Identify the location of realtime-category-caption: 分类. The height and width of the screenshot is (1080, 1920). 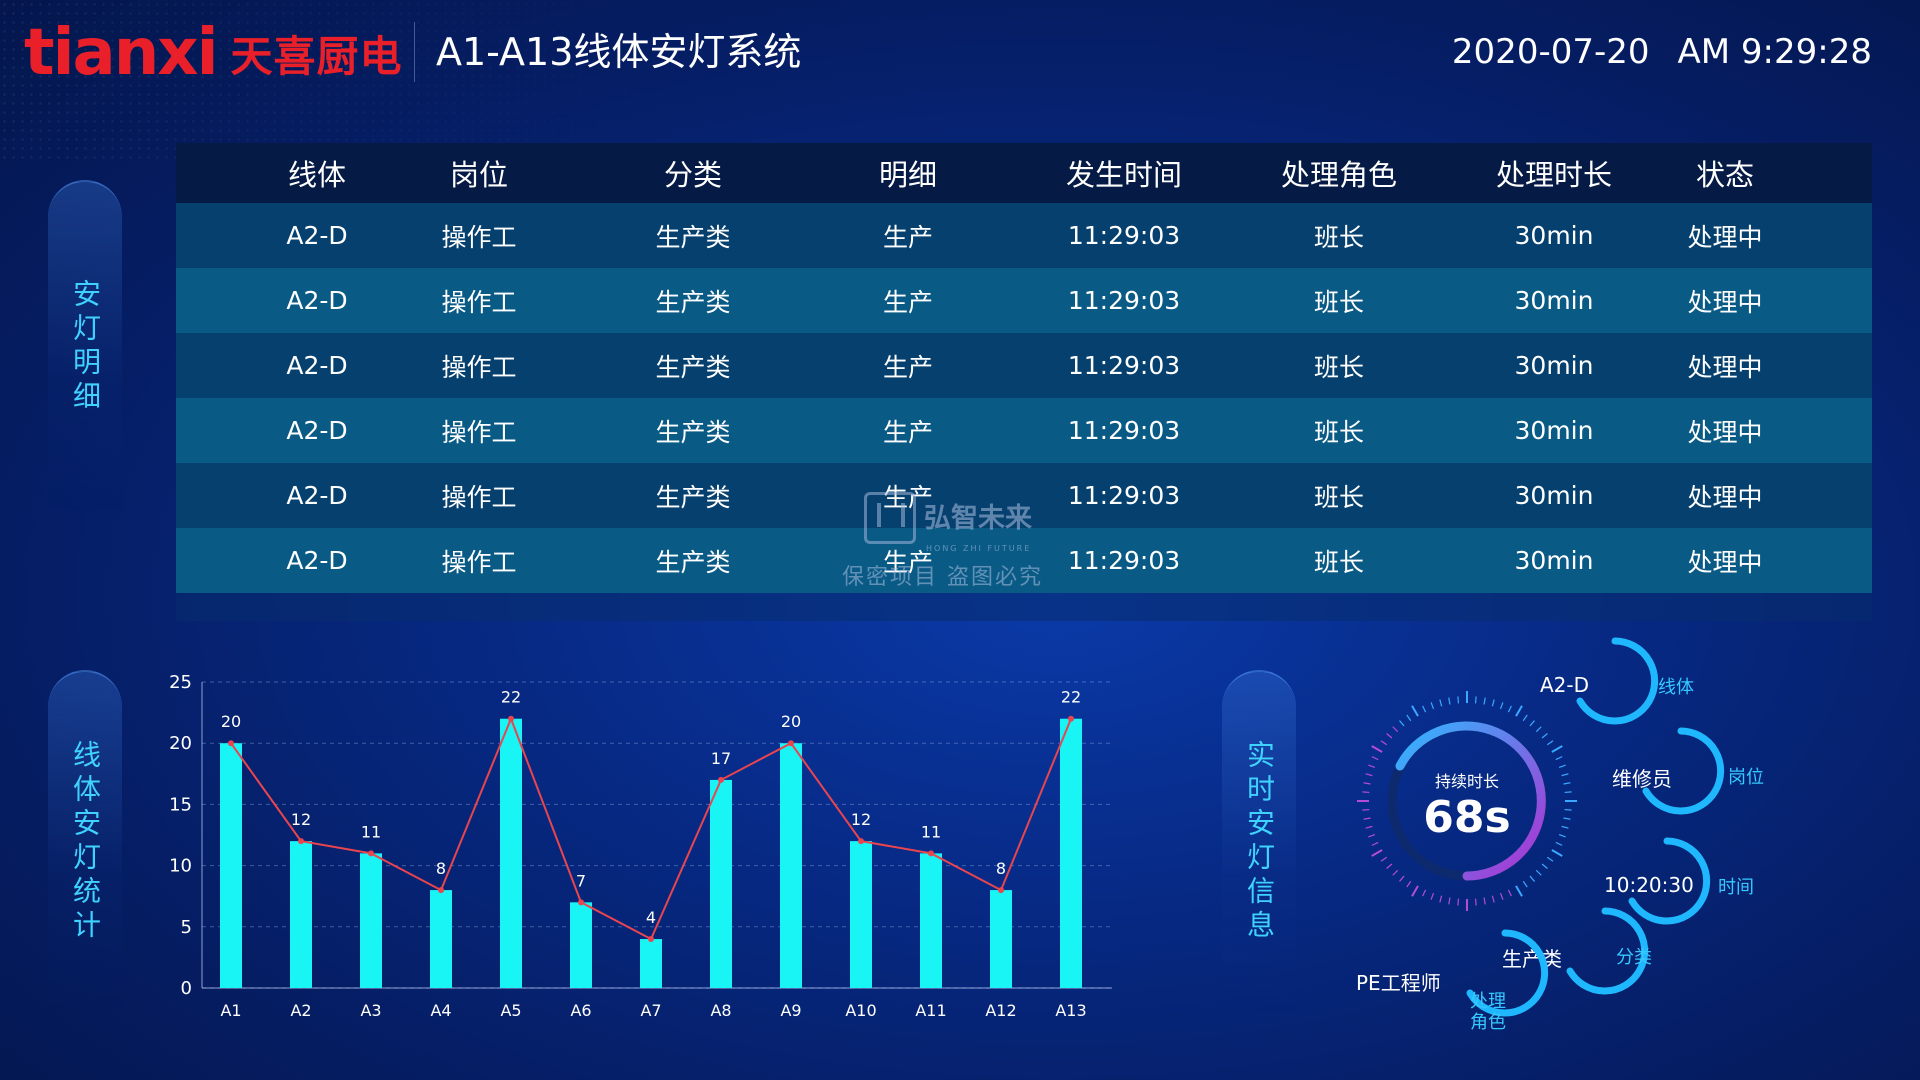
(1634, 957).